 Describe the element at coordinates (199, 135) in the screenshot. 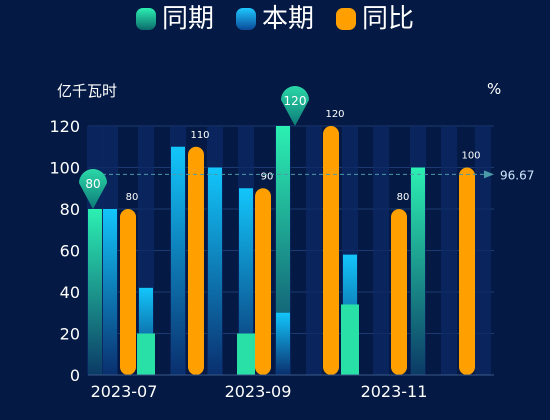

I see `data-label: 110` at that location.